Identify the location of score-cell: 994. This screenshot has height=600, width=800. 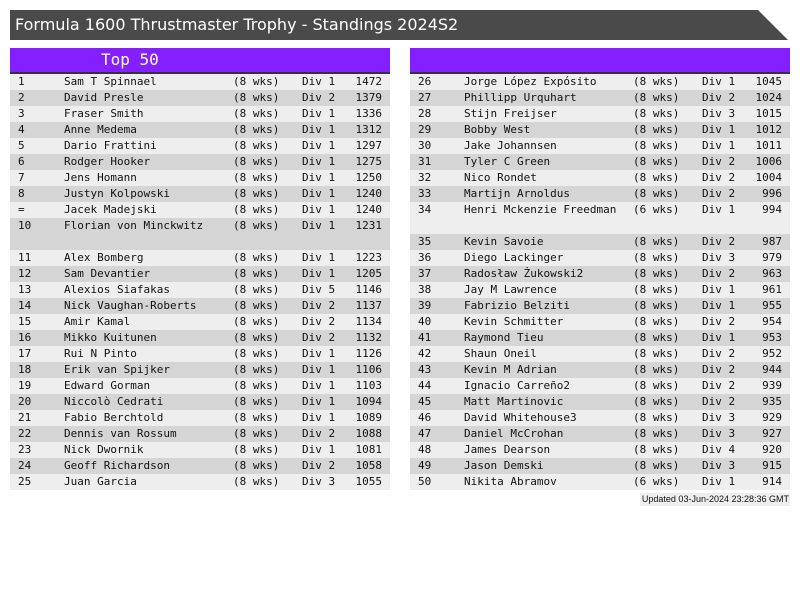
(772, 209).